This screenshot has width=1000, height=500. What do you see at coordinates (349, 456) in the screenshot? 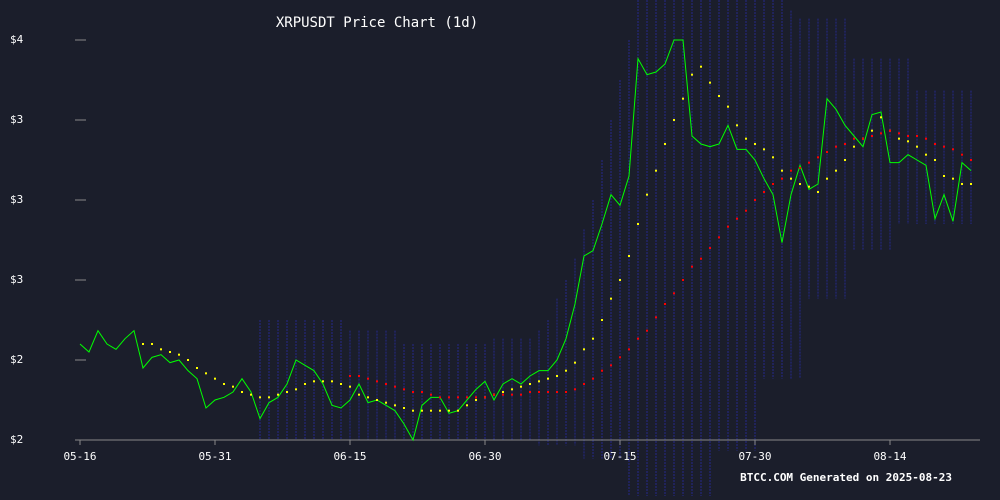
I see `x-tick-label: 06-15` at bounding box center [349, 456].